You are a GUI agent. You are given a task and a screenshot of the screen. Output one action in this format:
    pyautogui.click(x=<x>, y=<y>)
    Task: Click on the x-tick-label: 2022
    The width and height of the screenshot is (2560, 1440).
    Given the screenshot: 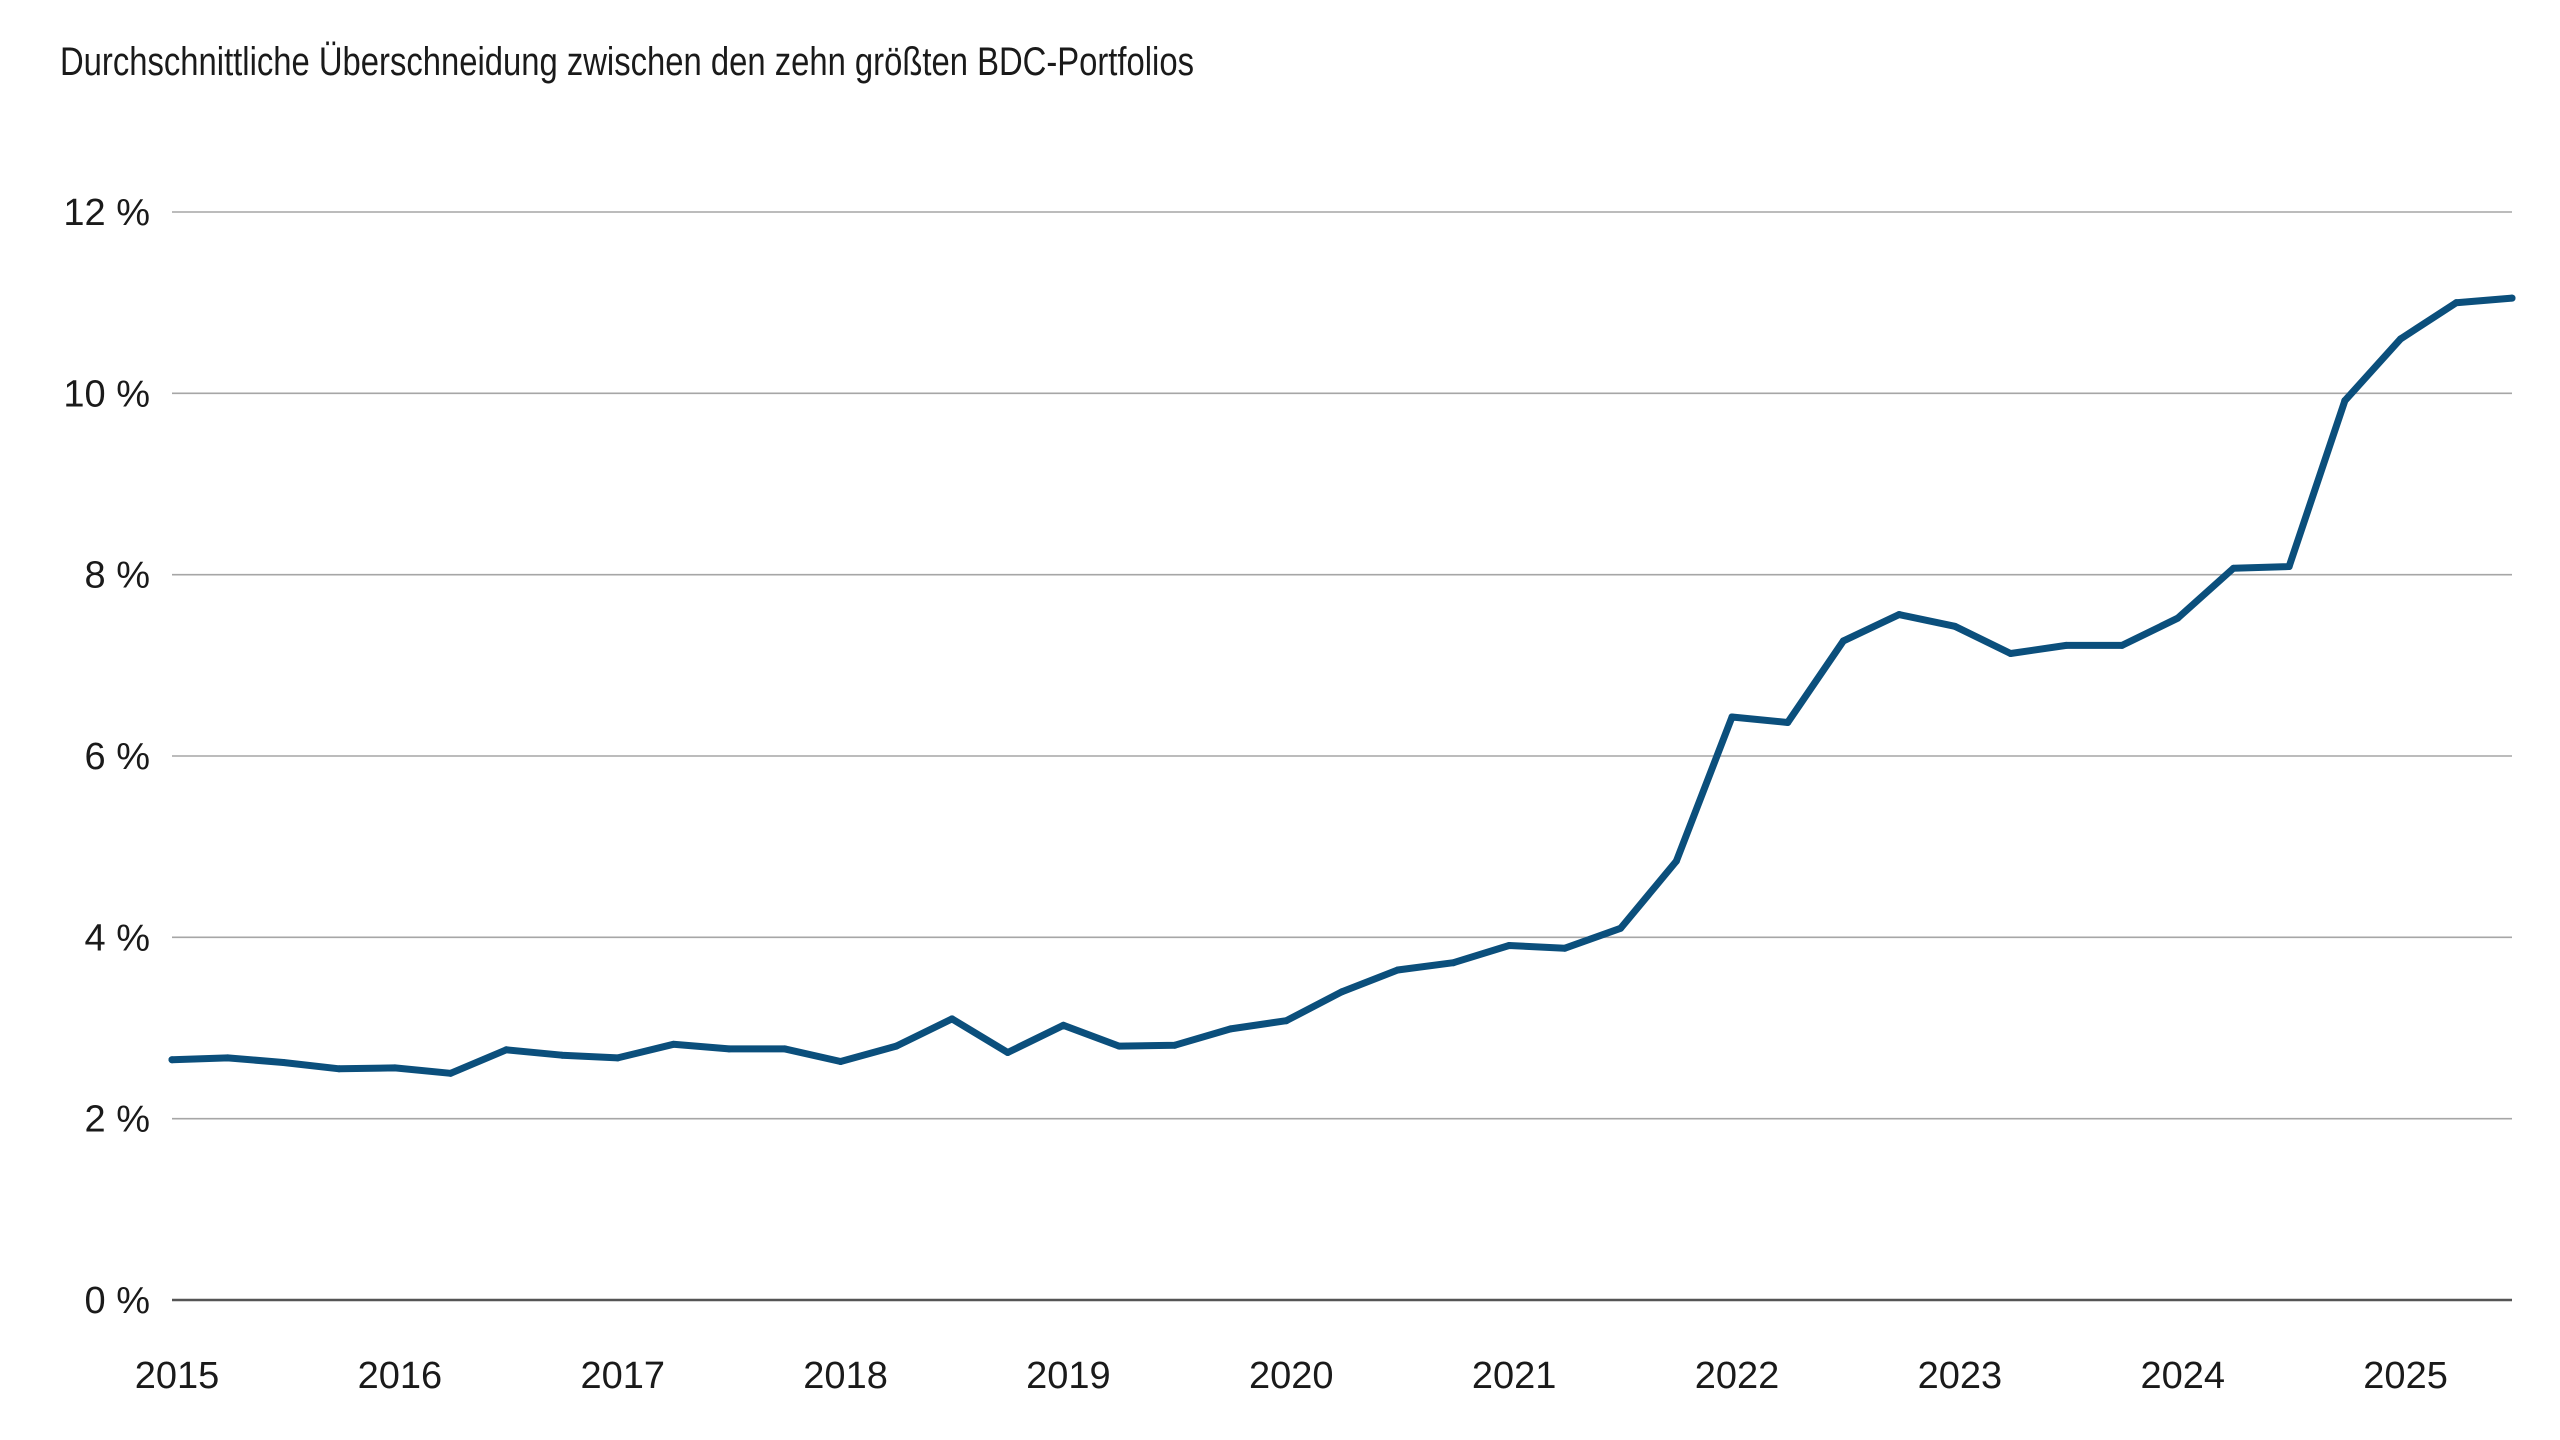 What is the action you would take?
    pyautogui.click(x=1737, y=1376)
    